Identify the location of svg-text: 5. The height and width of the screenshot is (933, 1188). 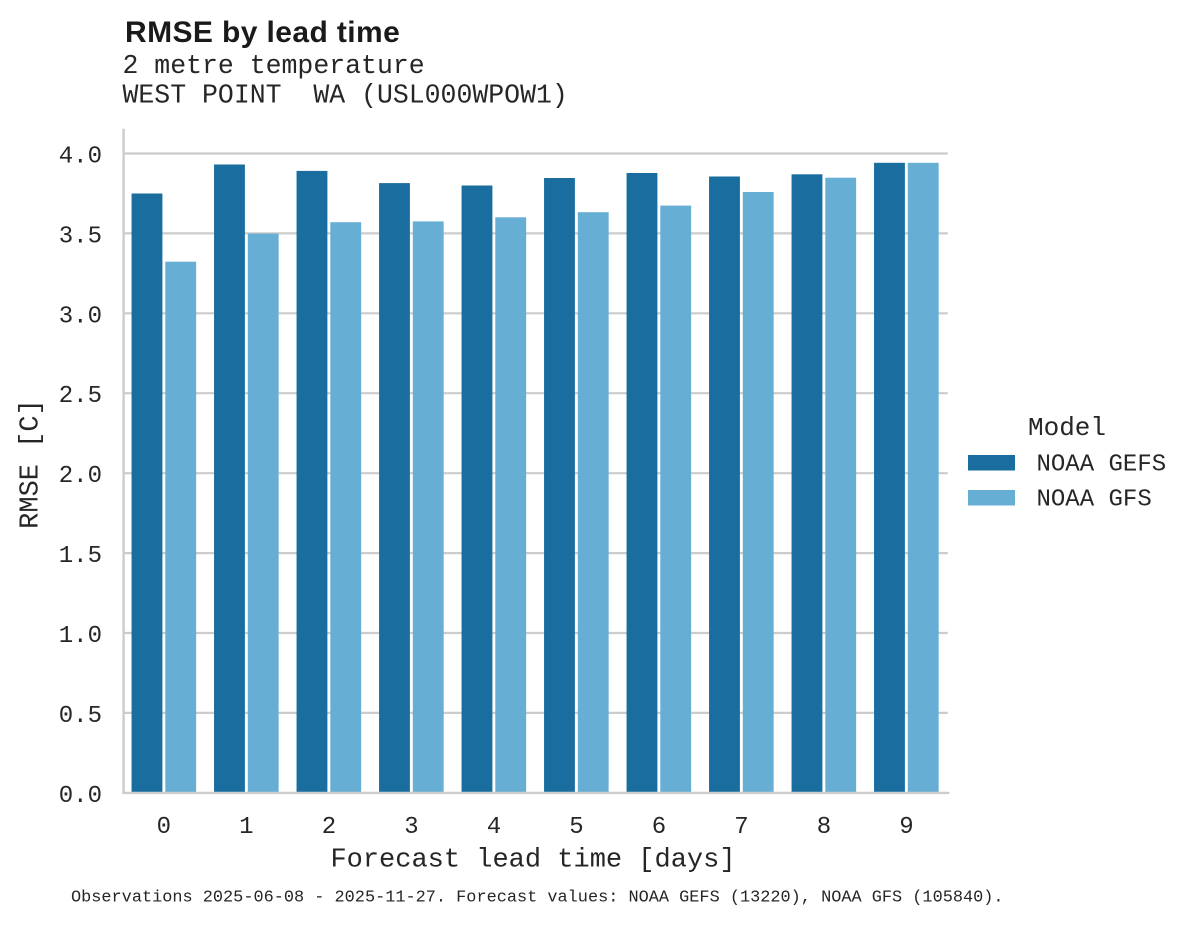
(576, 827).